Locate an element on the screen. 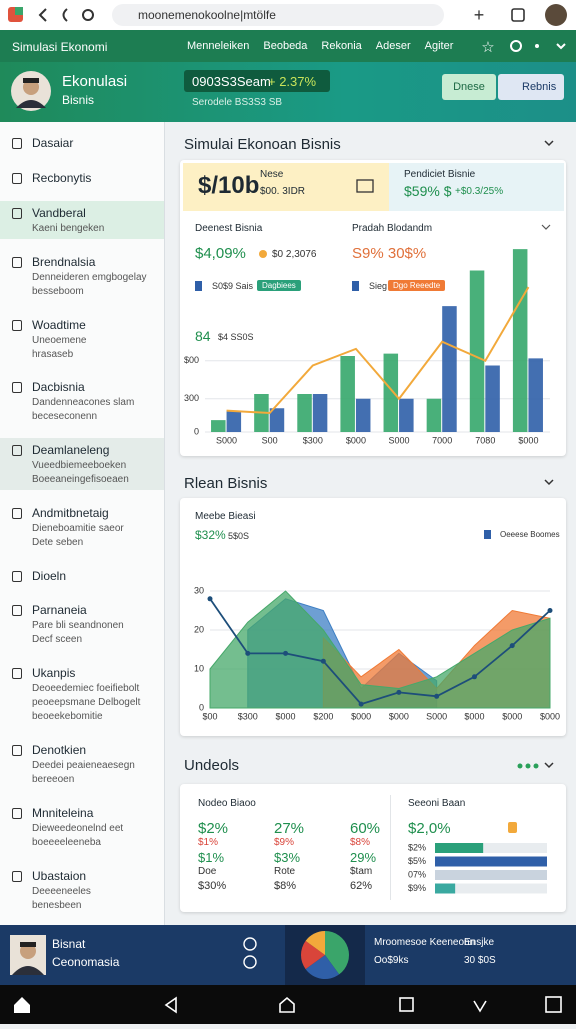  item-desc: beoeekebomitie is located at coordinates (67, 717).